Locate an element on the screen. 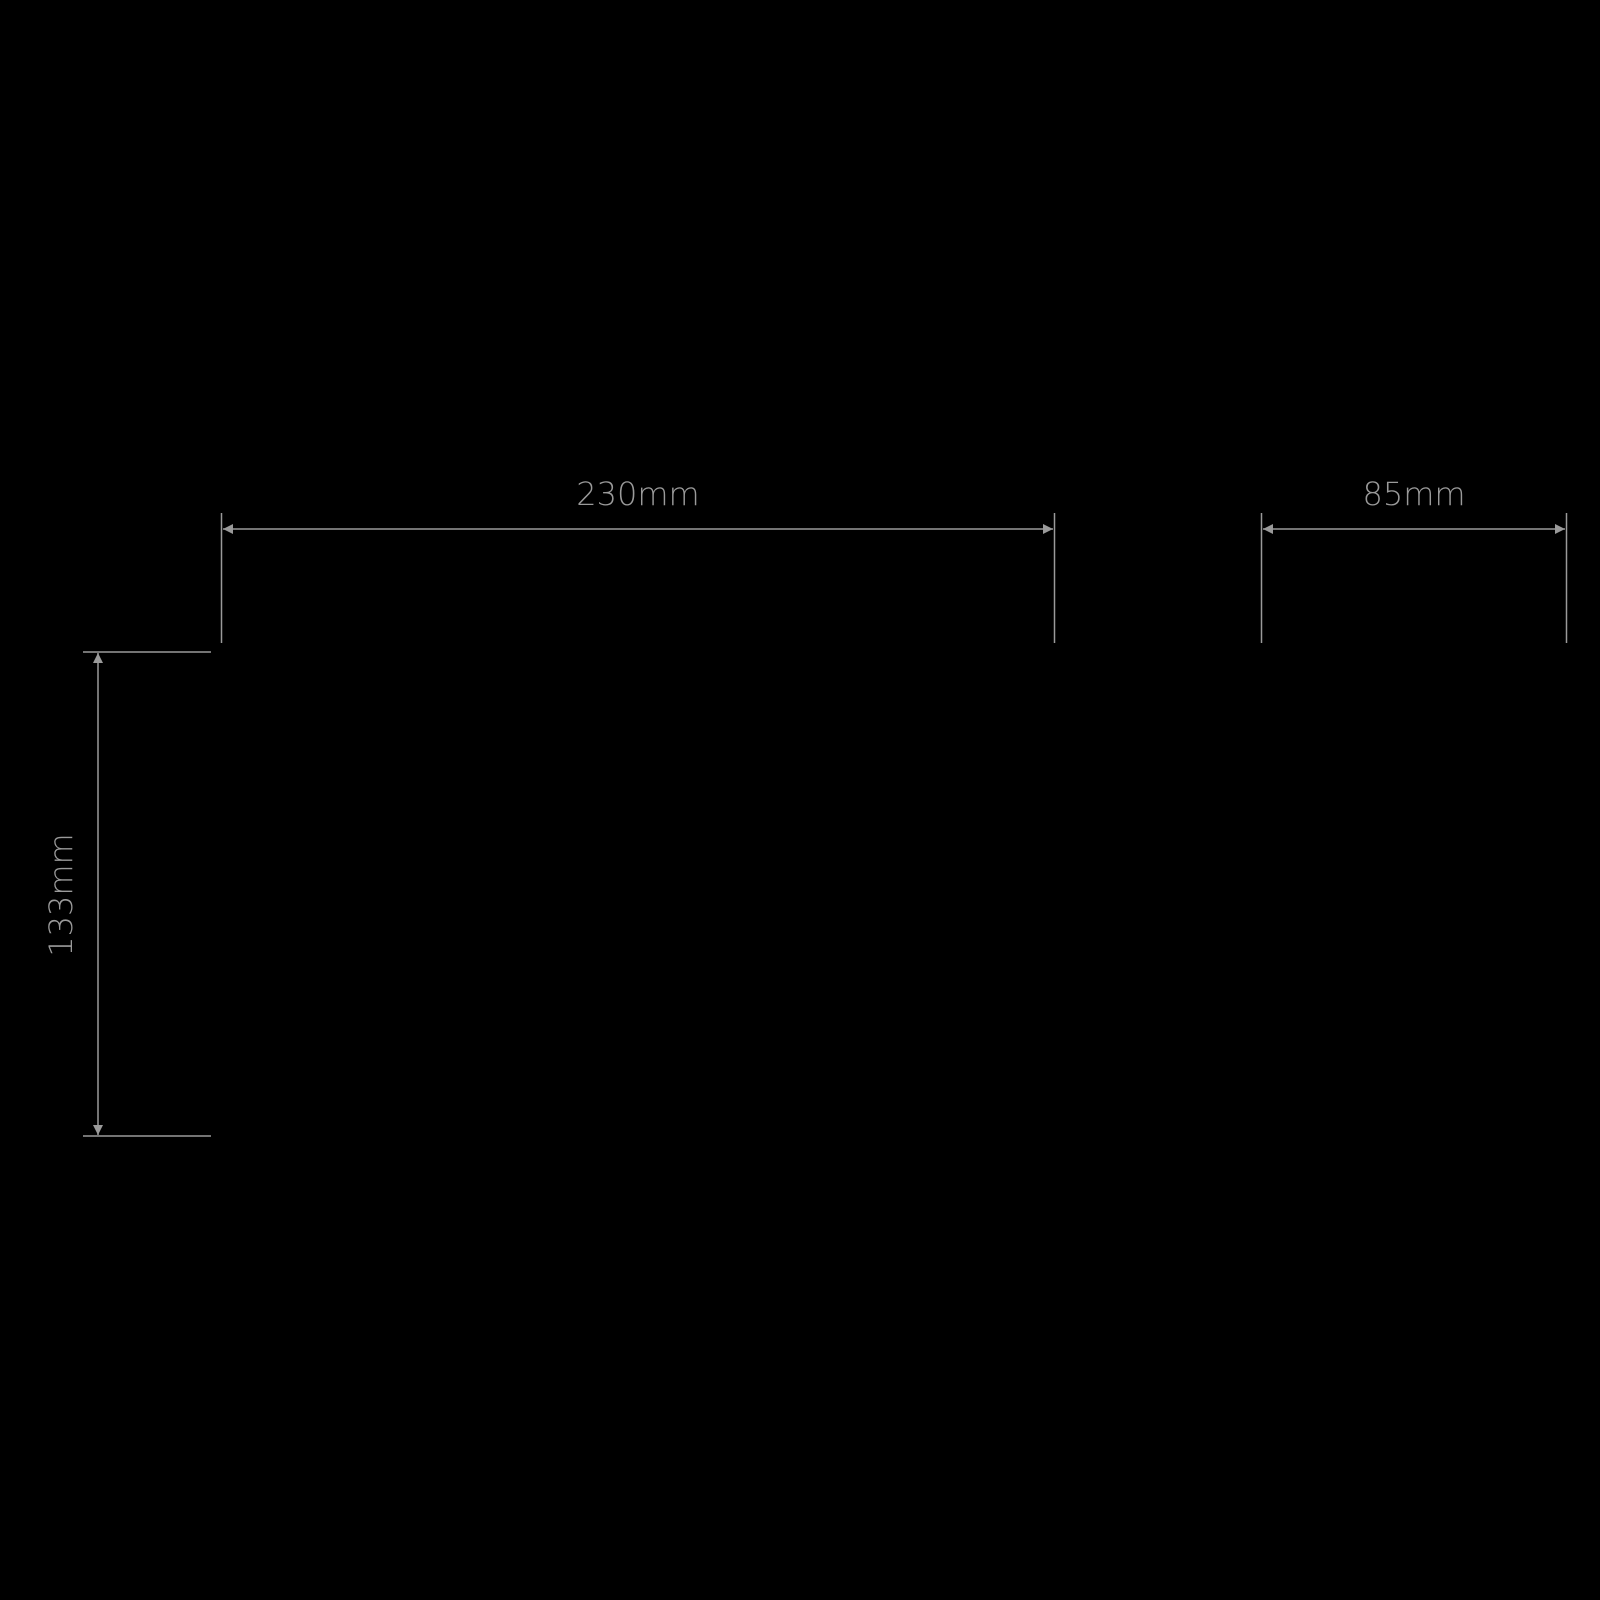  label-133mm: 133mm is located at coordinates (61, 894).